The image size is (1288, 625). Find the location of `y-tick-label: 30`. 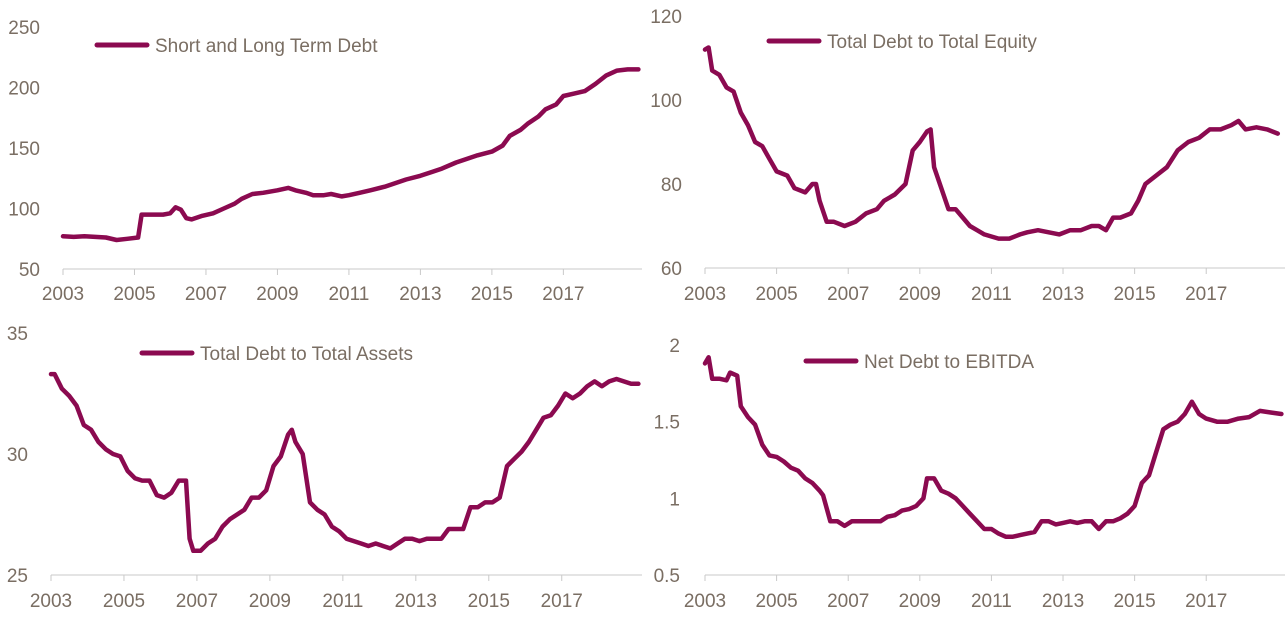

y-tick-label: 30 is located at coordinates (17, 455).